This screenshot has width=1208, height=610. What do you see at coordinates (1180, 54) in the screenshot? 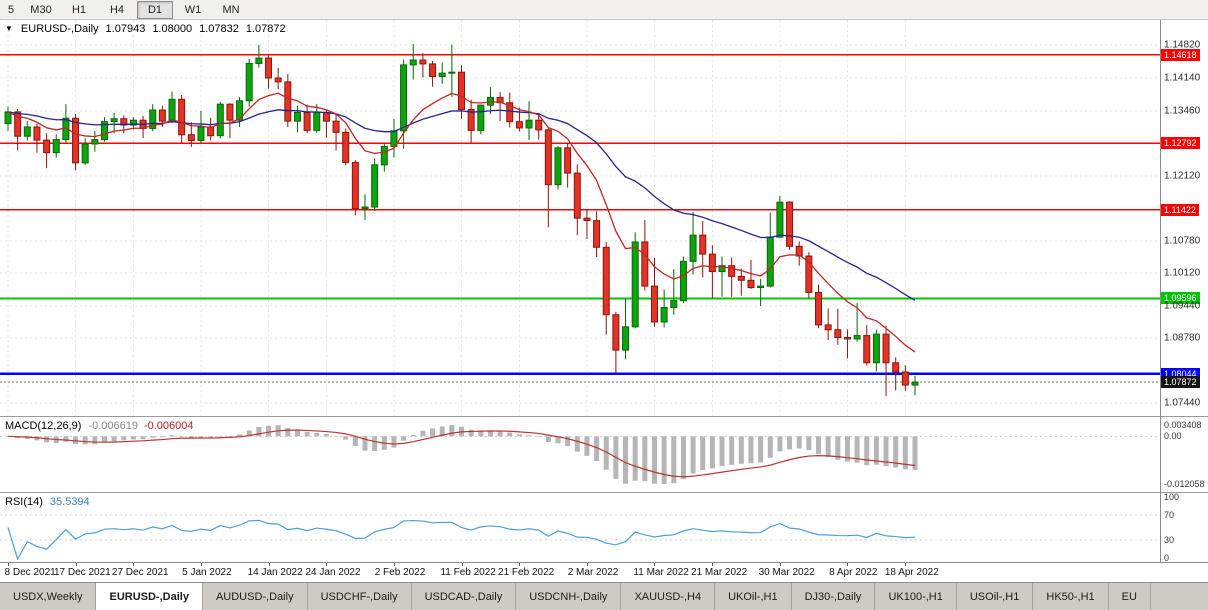
I see `level-price-badge: 1.14618` at bounding box center [1180, 54].